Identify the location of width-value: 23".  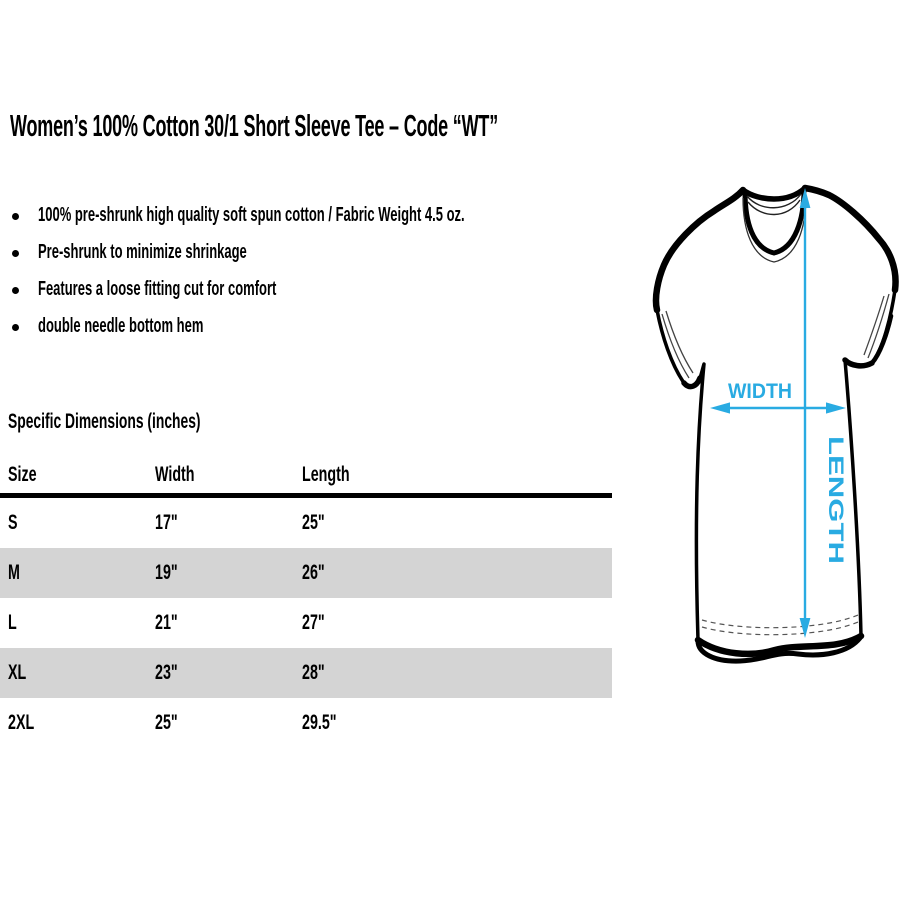
(166, 672).